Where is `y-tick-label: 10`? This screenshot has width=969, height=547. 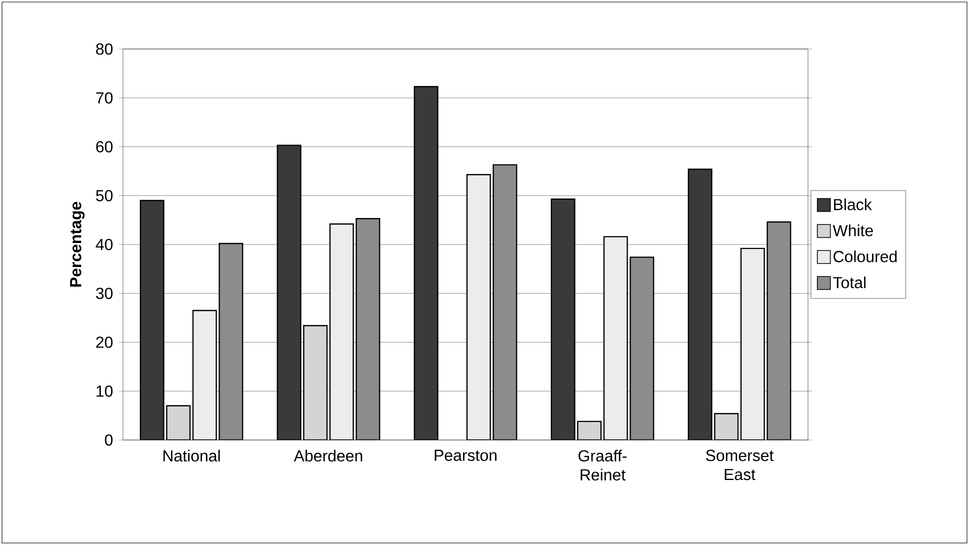 y-tick-label: 10 is located at coordinates (104, 391).